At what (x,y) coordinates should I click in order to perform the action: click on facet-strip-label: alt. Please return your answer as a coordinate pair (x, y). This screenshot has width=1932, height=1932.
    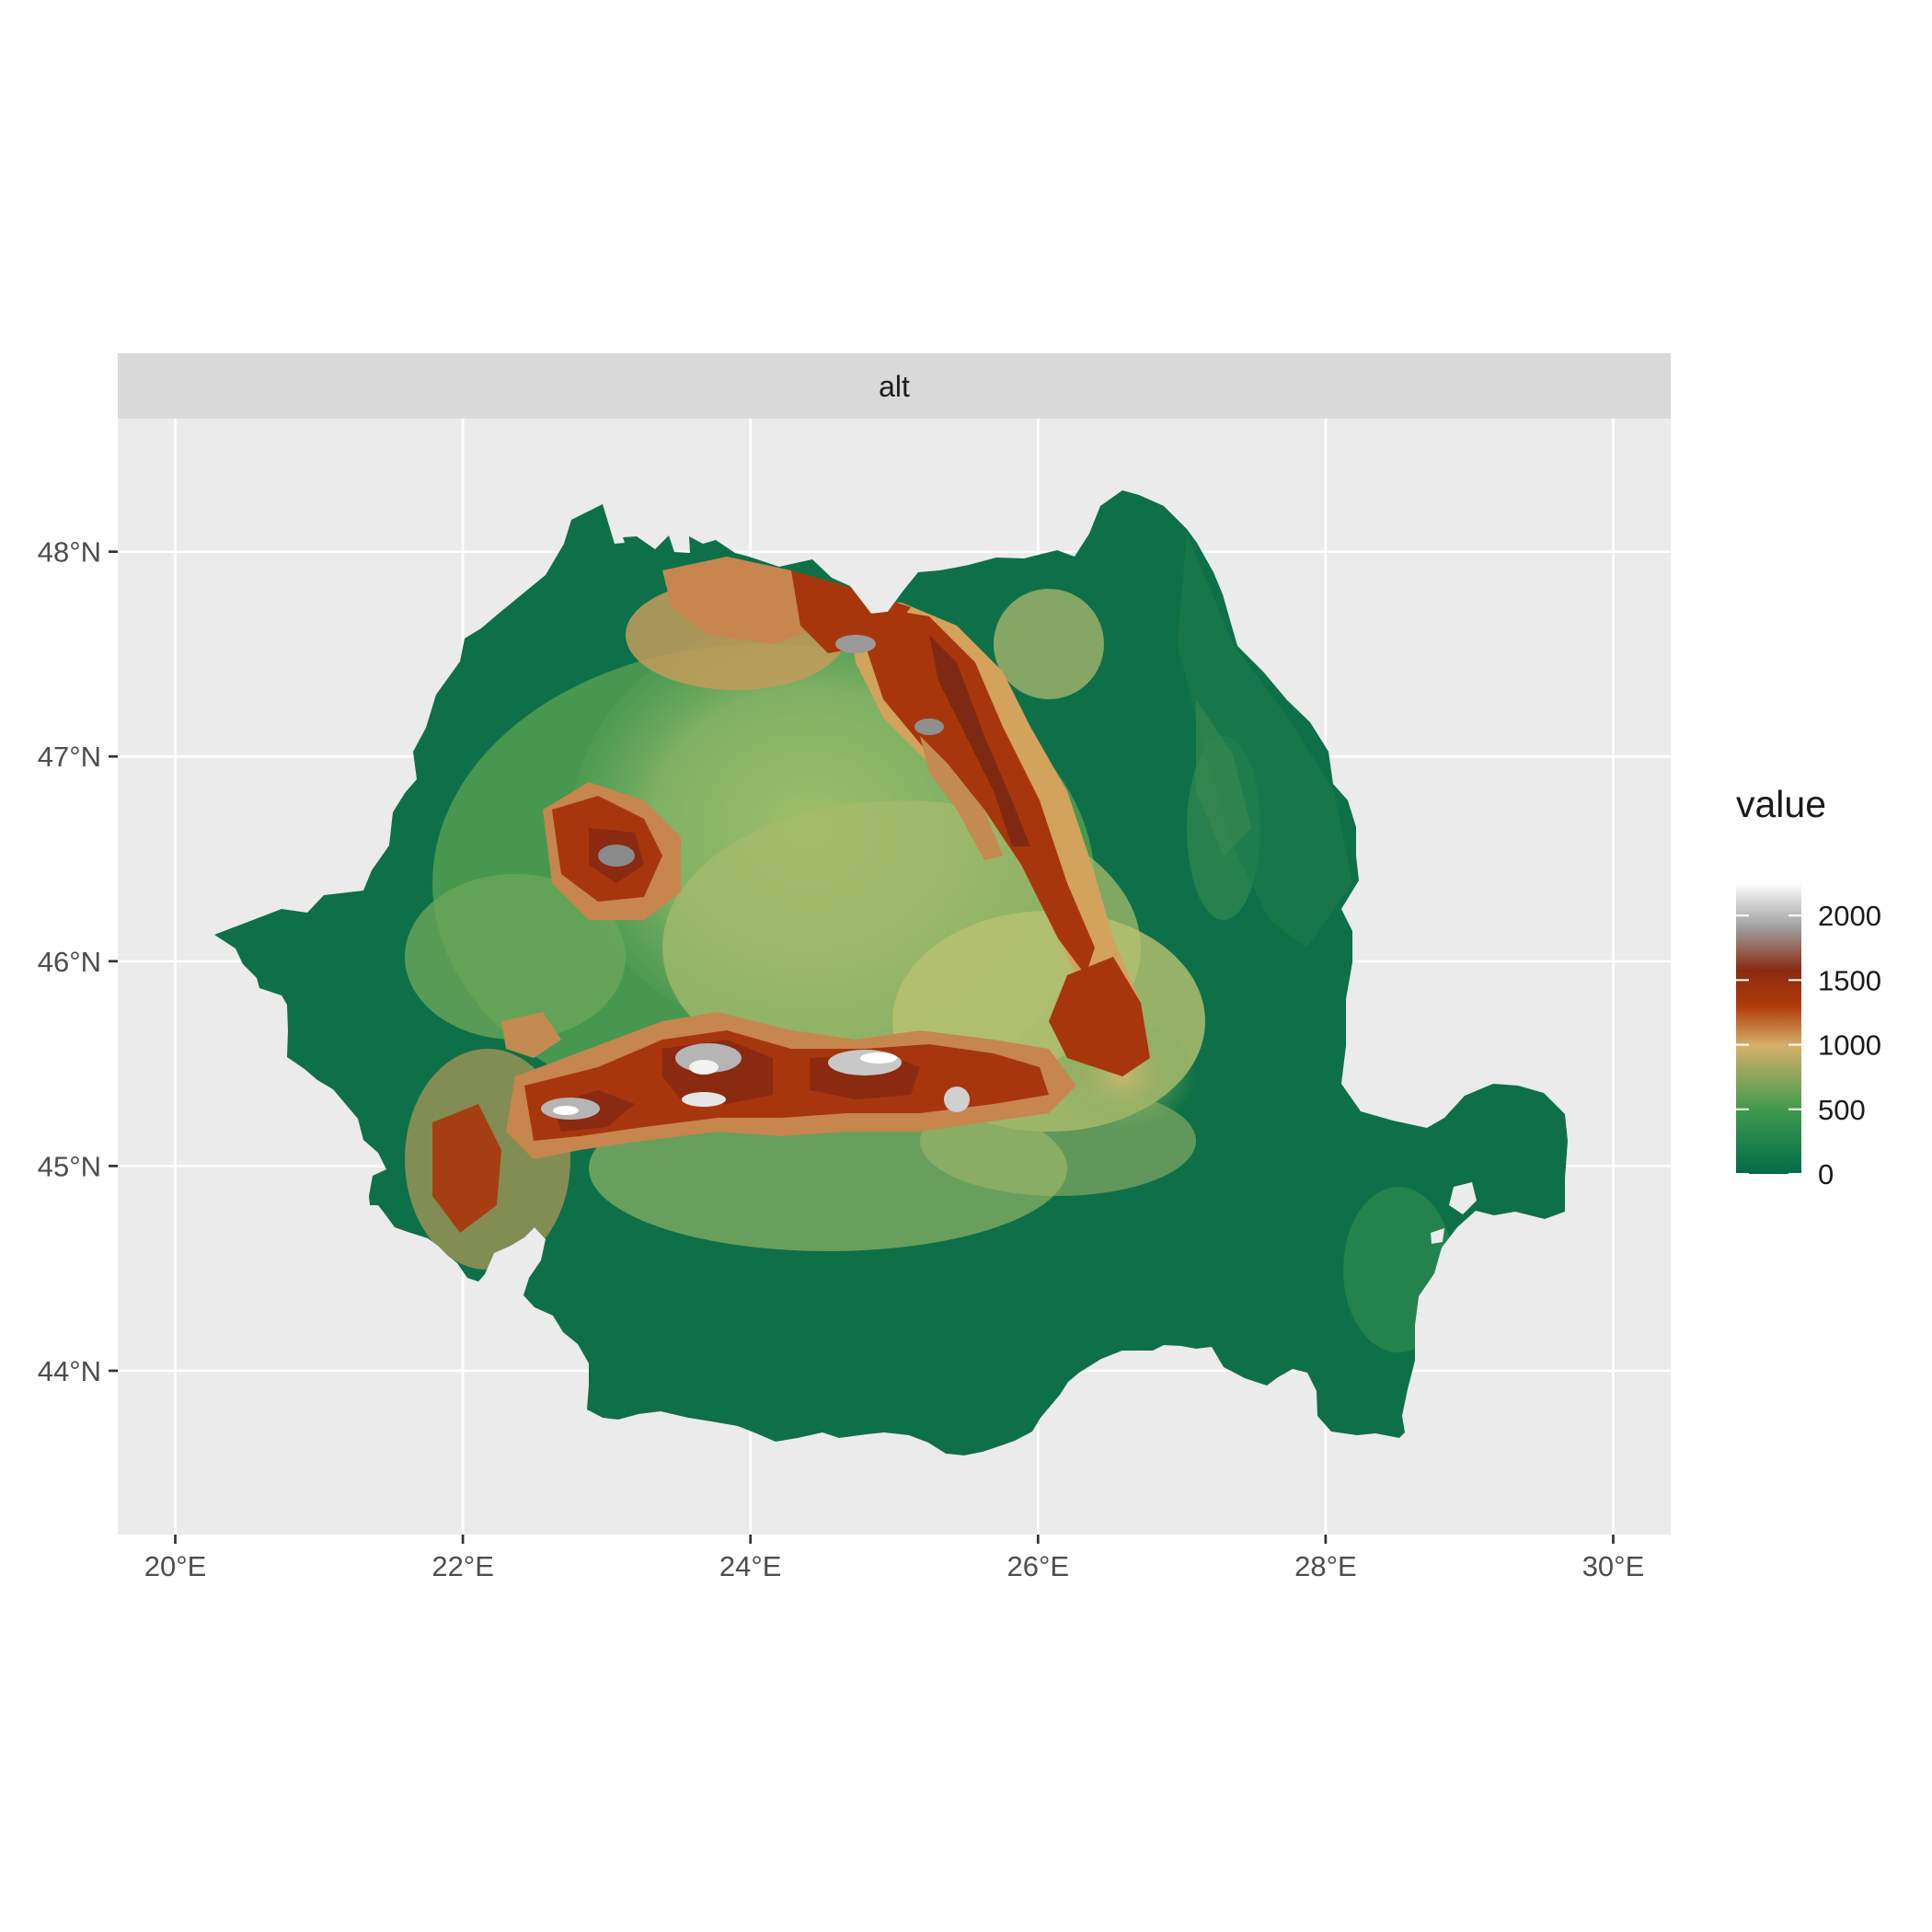
    Looking at the image, I should click on (894, 386).